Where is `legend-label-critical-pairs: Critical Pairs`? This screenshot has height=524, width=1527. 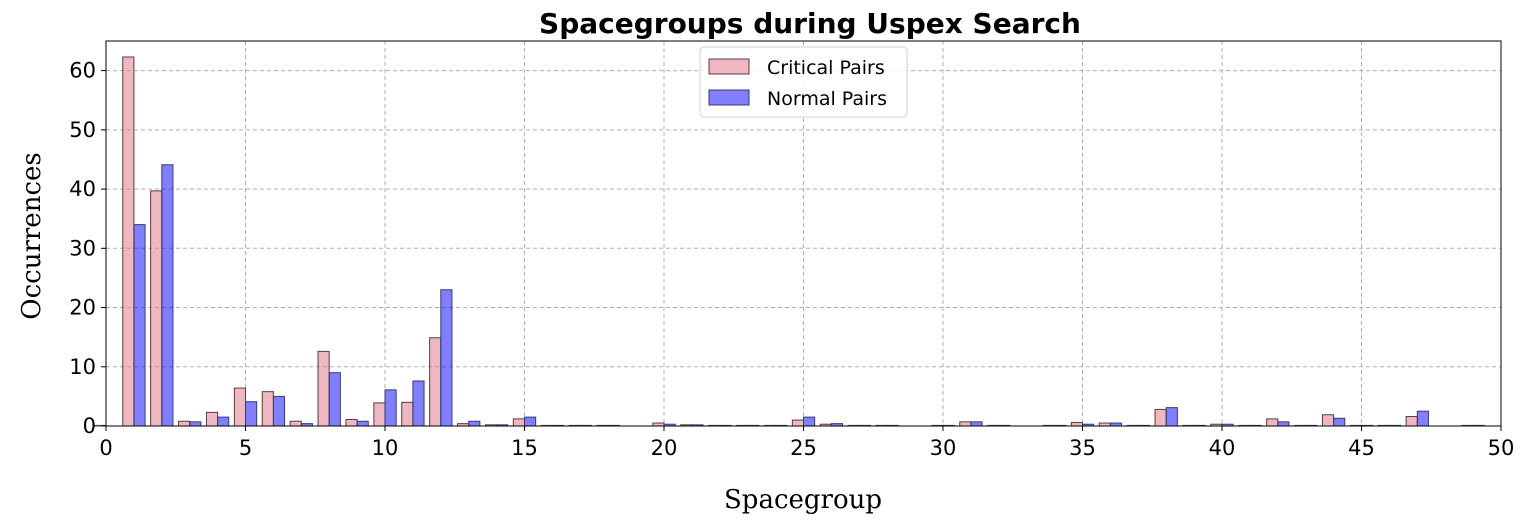 legend-label-critical-pairs: Critical Pairs is located at coordinates (826, 68).